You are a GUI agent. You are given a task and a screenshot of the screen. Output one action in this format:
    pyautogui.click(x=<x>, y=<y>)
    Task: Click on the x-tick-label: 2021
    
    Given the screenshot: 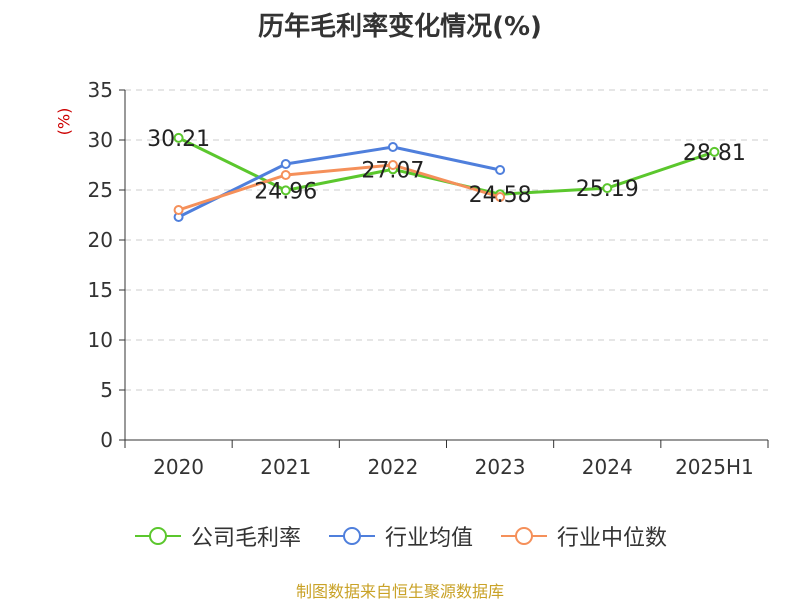 What is the action you would take?
    pyautogui.click(x=285, y=467)
    